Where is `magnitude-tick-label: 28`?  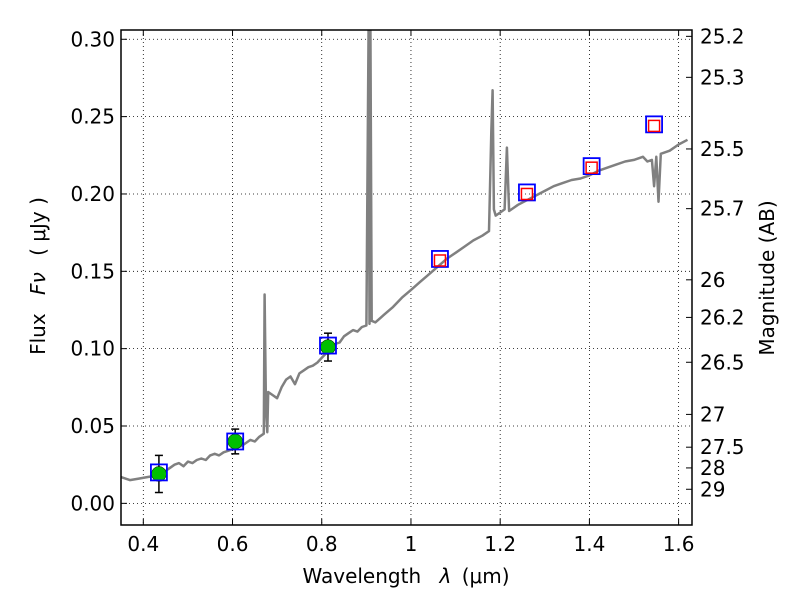 magnitude-tick-label: 28 is located at coordinates (712, 468).